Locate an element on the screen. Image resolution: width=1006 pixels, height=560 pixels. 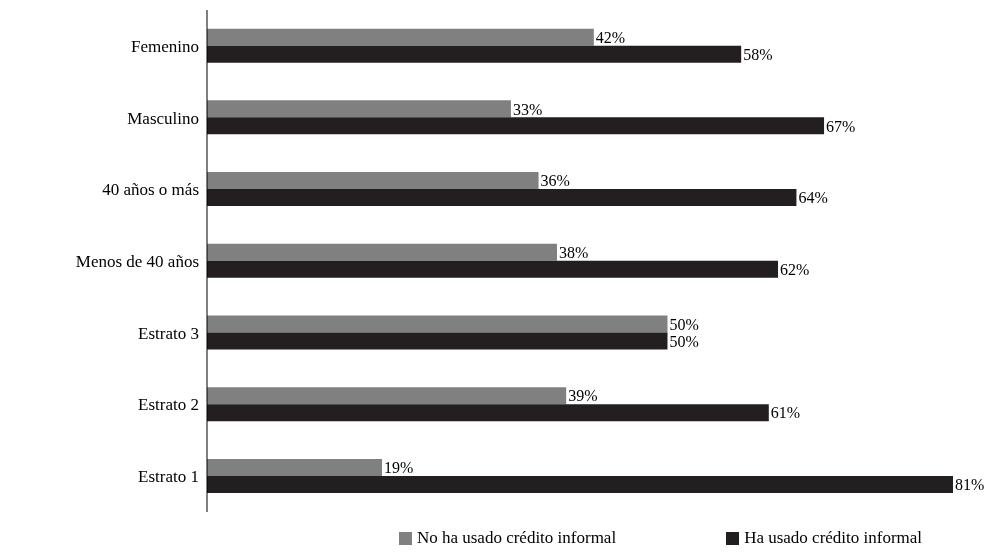
data-label: 42% is located at coordinates (610, 37).